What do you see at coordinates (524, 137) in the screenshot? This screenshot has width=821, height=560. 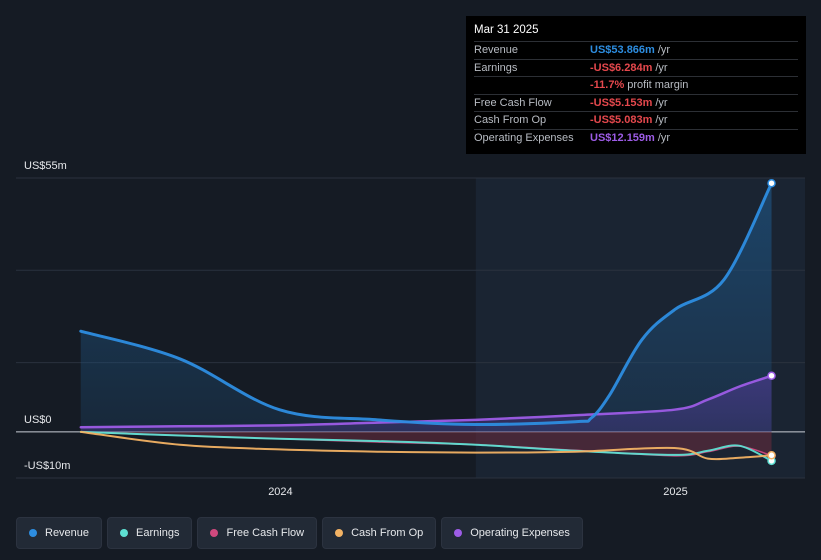 I see `tooltip-row-label: Operating Expenses` at bounding box center [524, 137].